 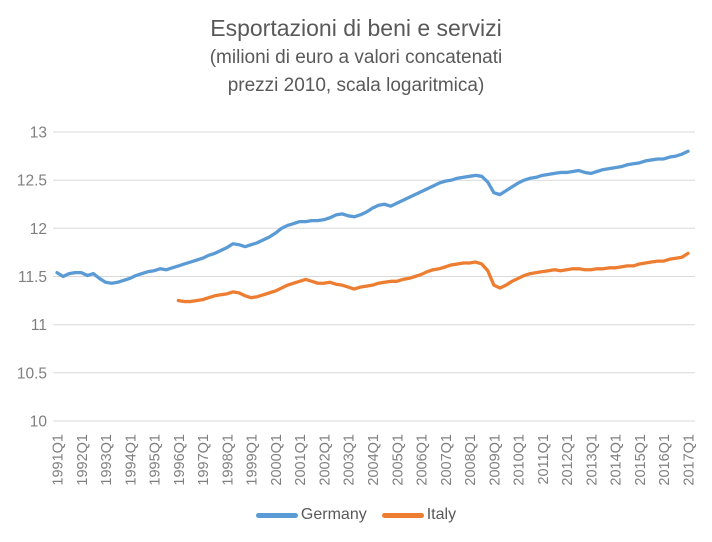 I want to click on x-tick-label: 1995Q1, so click(x=156, y=460).